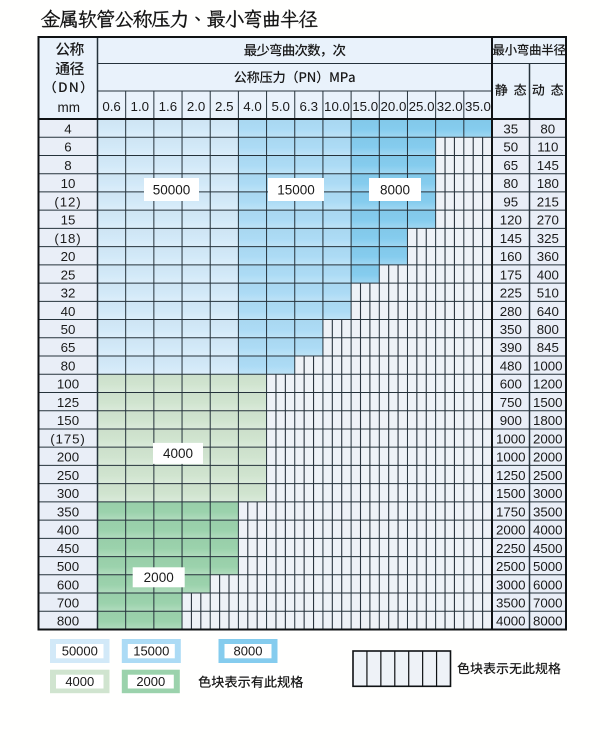 Image resolution: width=600 pixels, height=748 pixels. What do you see at coordinates (196, 106) in the screenshot?
I see `svg-text: 2.0` at bounding box center [196, 106].